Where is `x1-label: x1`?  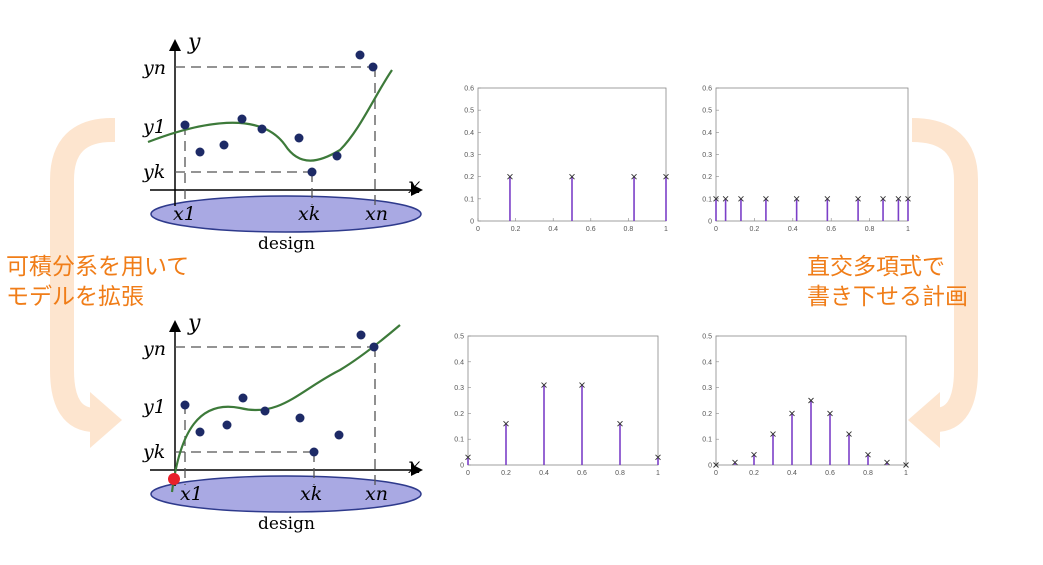 x1-label: x1 is located at coordinates (184, 214).